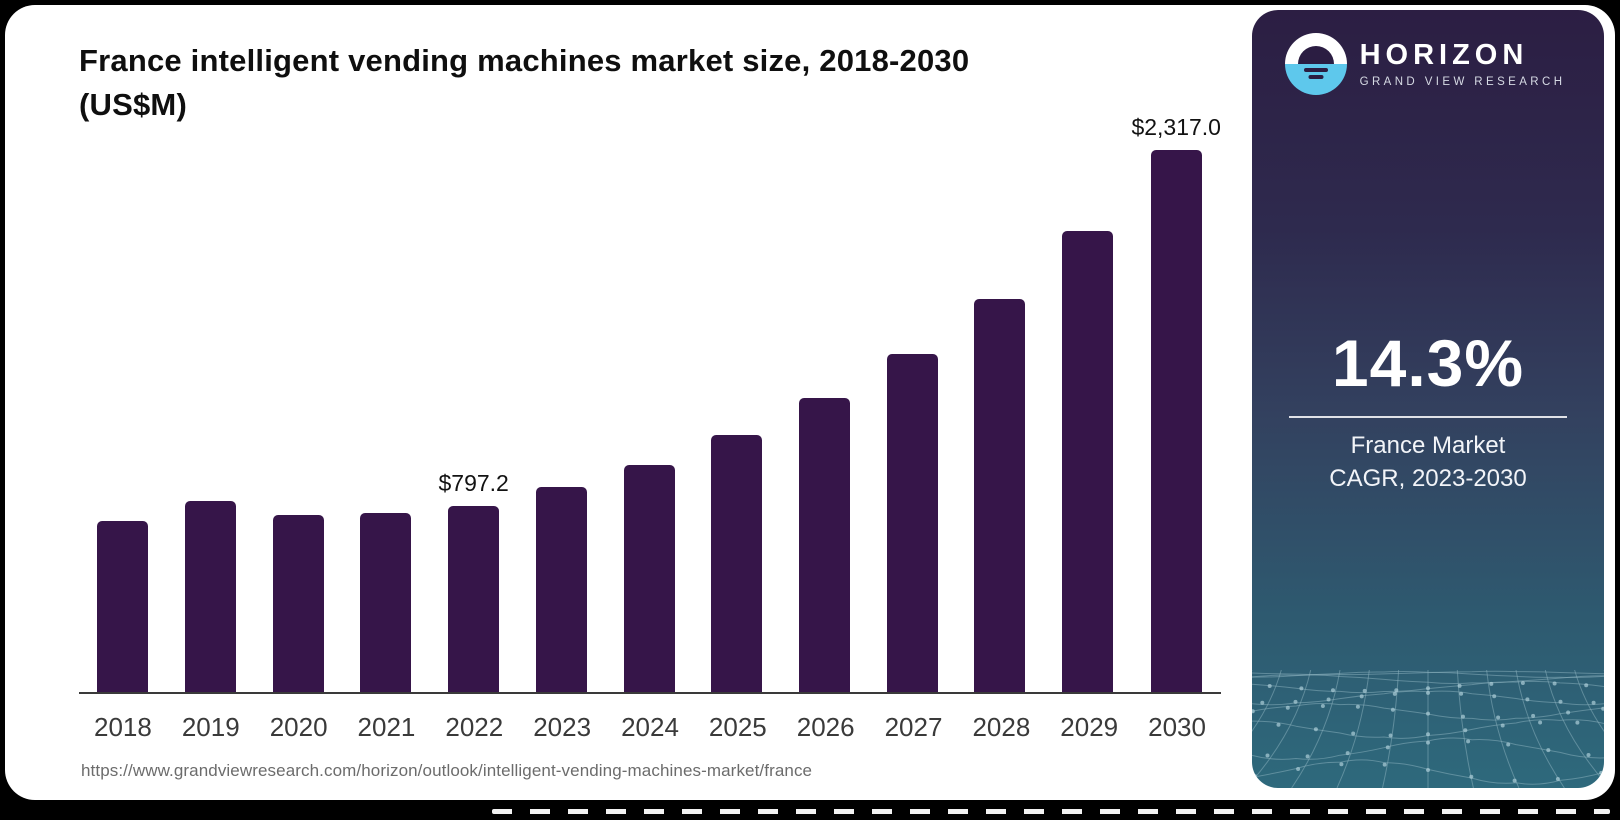 This screenshot has height=820, width=1620. What do you see at coordinates (1001, 727) in the screenshot?
I see `x-tick-label: 2028` at bounding box center [1001, 727].